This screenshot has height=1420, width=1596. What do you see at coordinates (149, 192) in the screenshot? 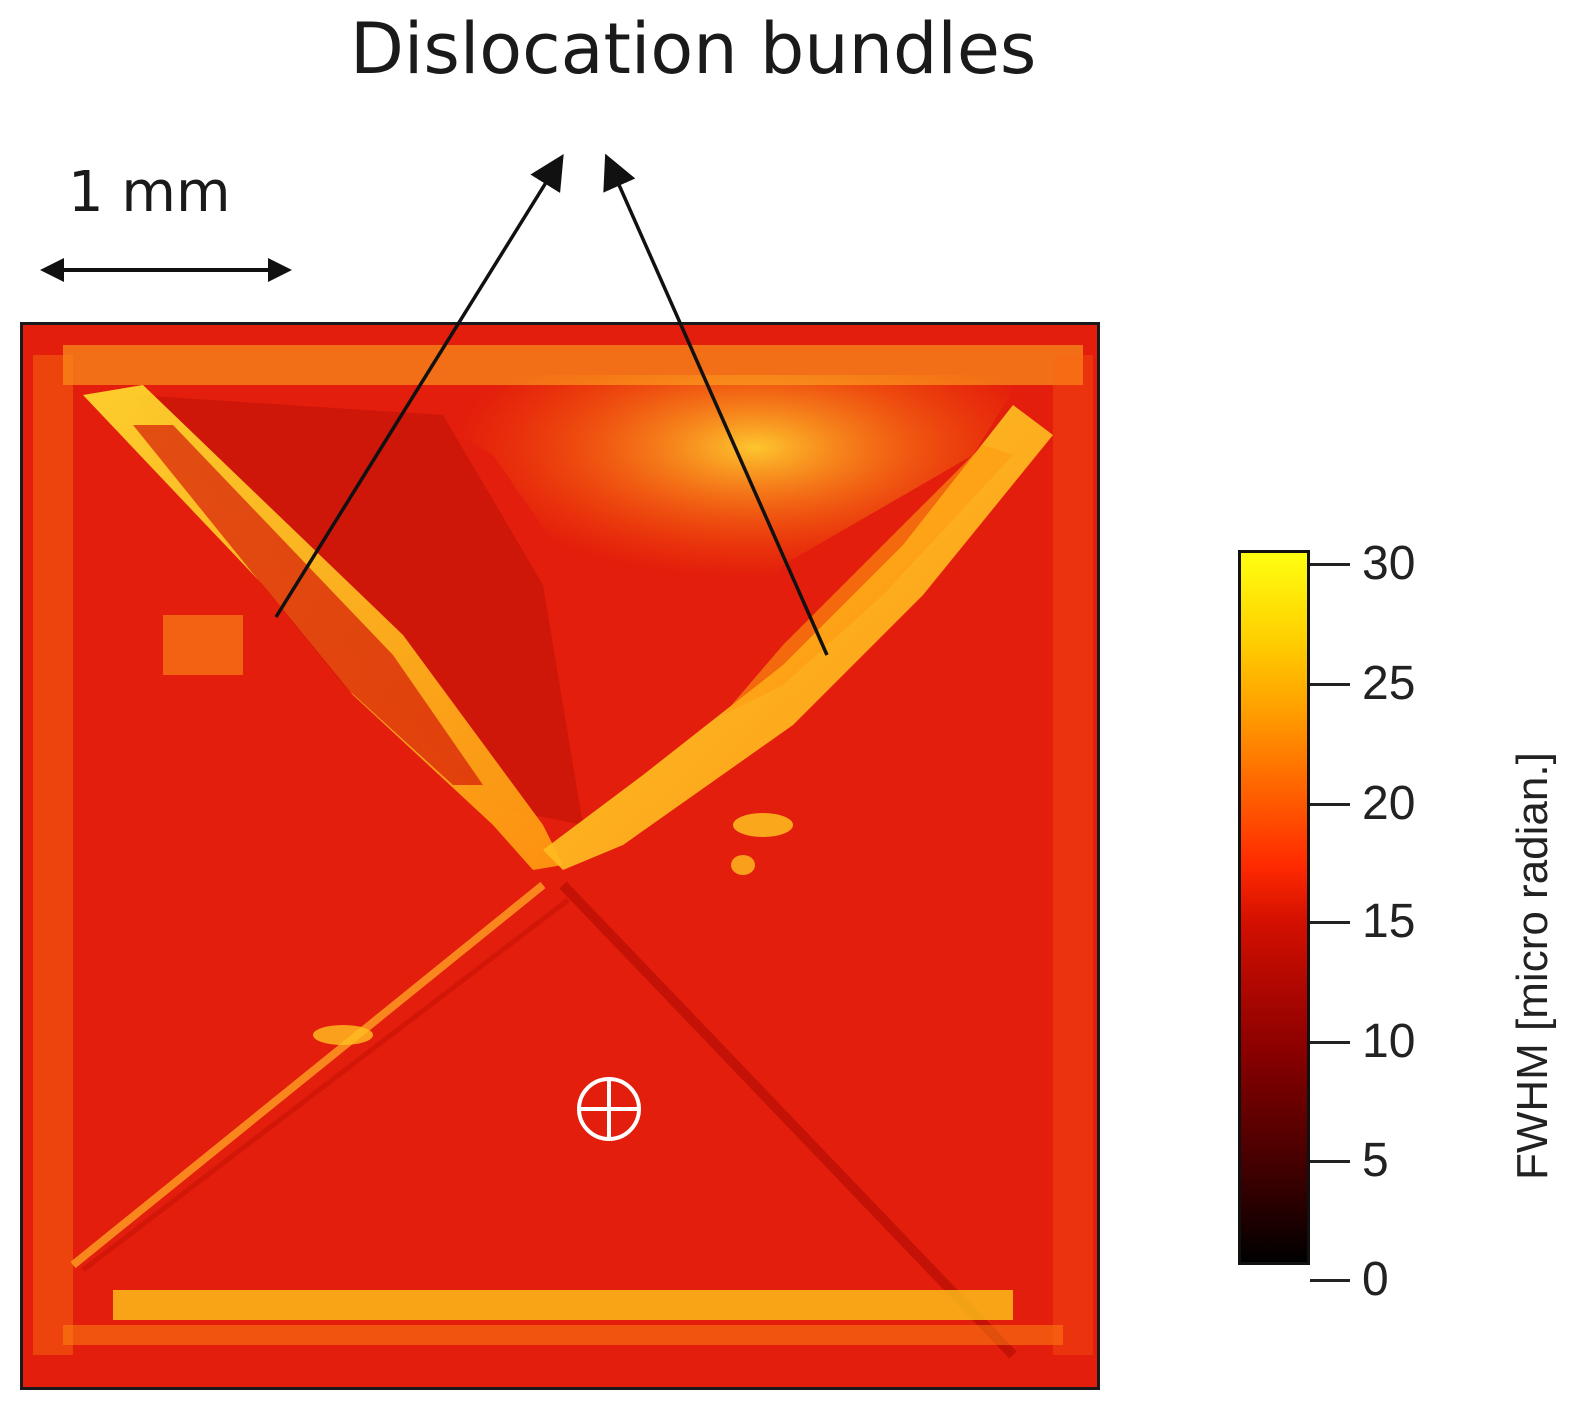
I see `scale-bar-label: 1 mm` at bounding box center [149, 192].